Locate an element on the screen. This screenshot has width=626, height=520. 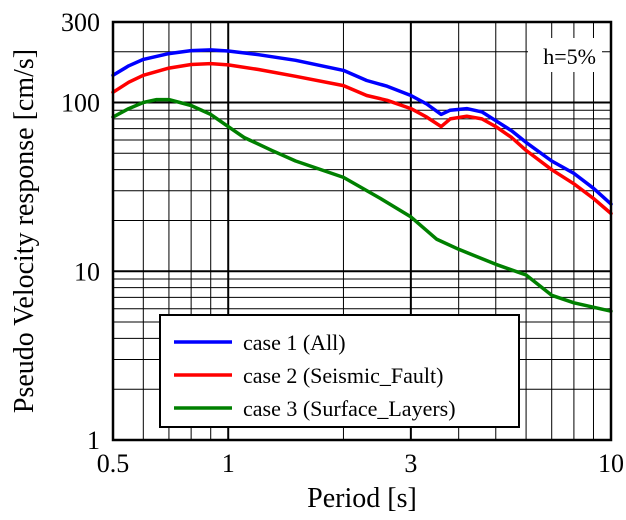
y-tick-label: 1 is located at coordinates (93, 440).